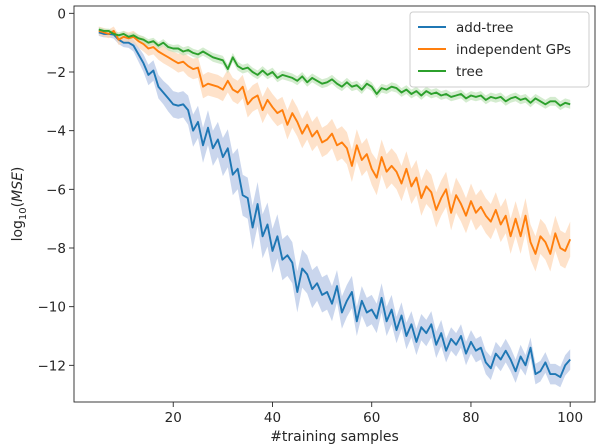 This screenshot has width=601, height=447. What do you see at coordinates (173, 418) in the screenshot?
I see `x-tick-label: 20` at bounding box center [173, 418].